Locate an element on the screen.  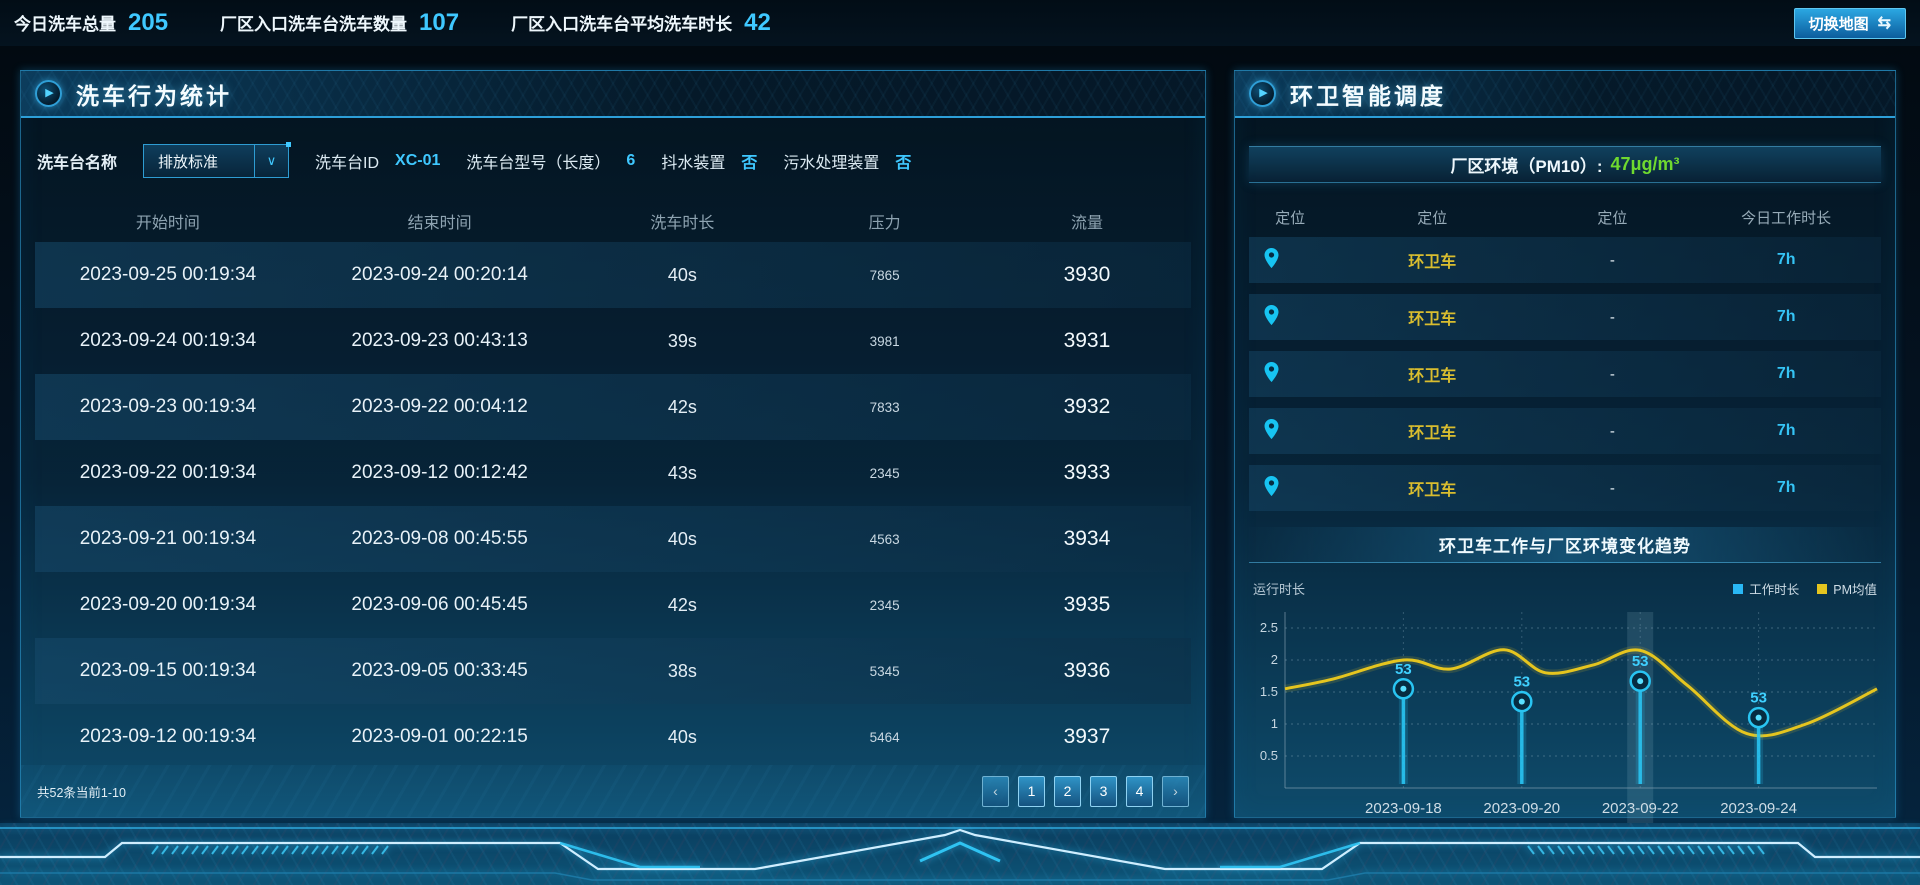
select-value: 排放标准 is located at coordinates (188, 162).